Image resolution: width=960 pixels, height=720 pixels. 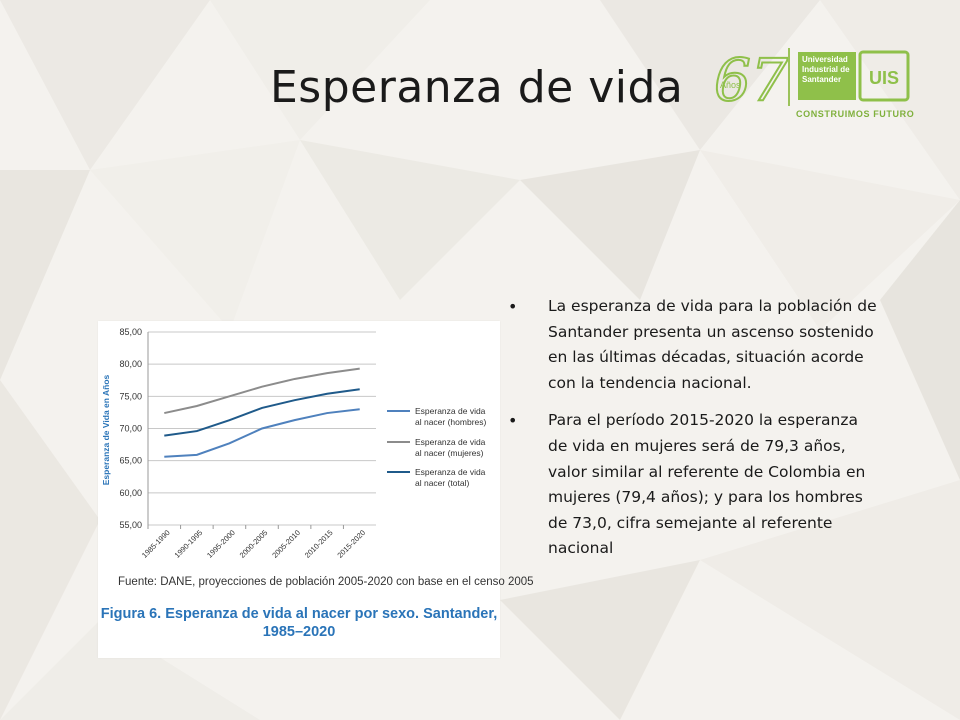 What do you see at coordinates (254, 544) in the screenshot?
I see `x-tick-label: 2000-2005` at bounding box center [254, 544].